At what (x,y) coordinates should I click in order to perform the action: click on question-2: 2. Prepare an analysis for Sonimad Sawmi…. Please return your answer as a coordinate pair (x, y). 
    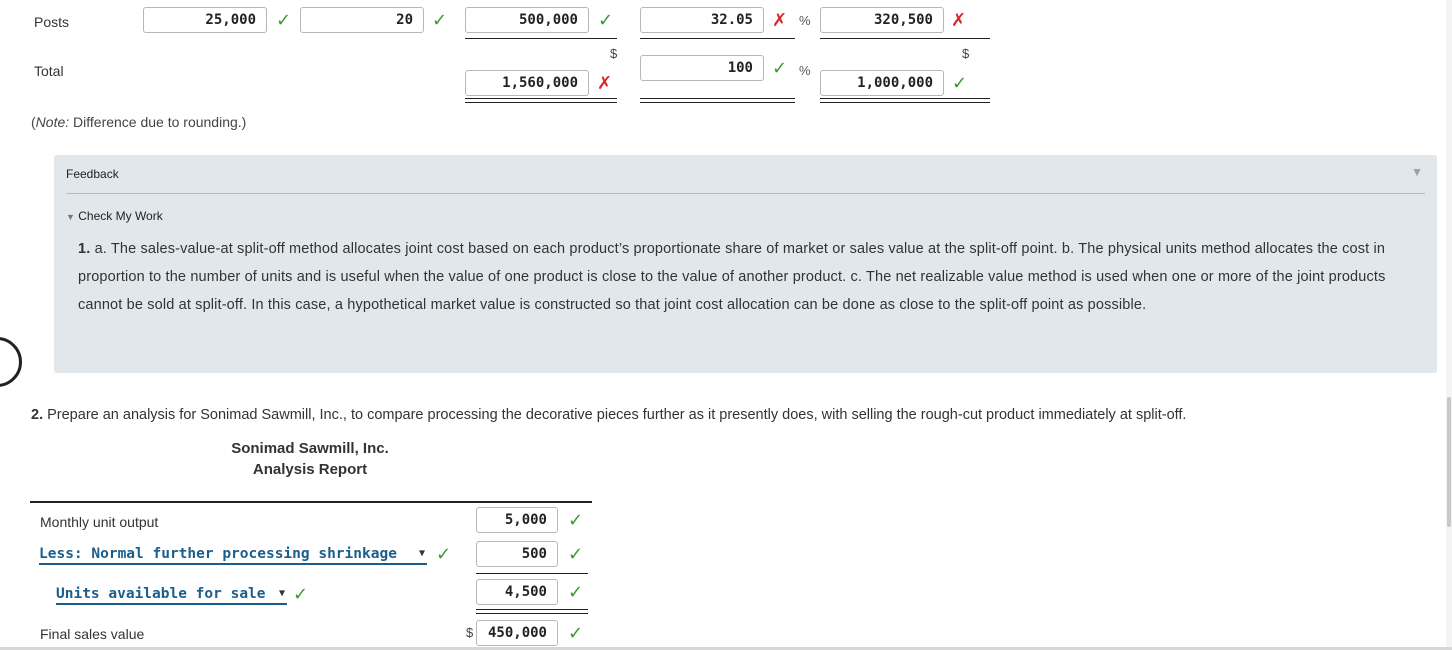
    Looking at the image, I should click on (609, 415).